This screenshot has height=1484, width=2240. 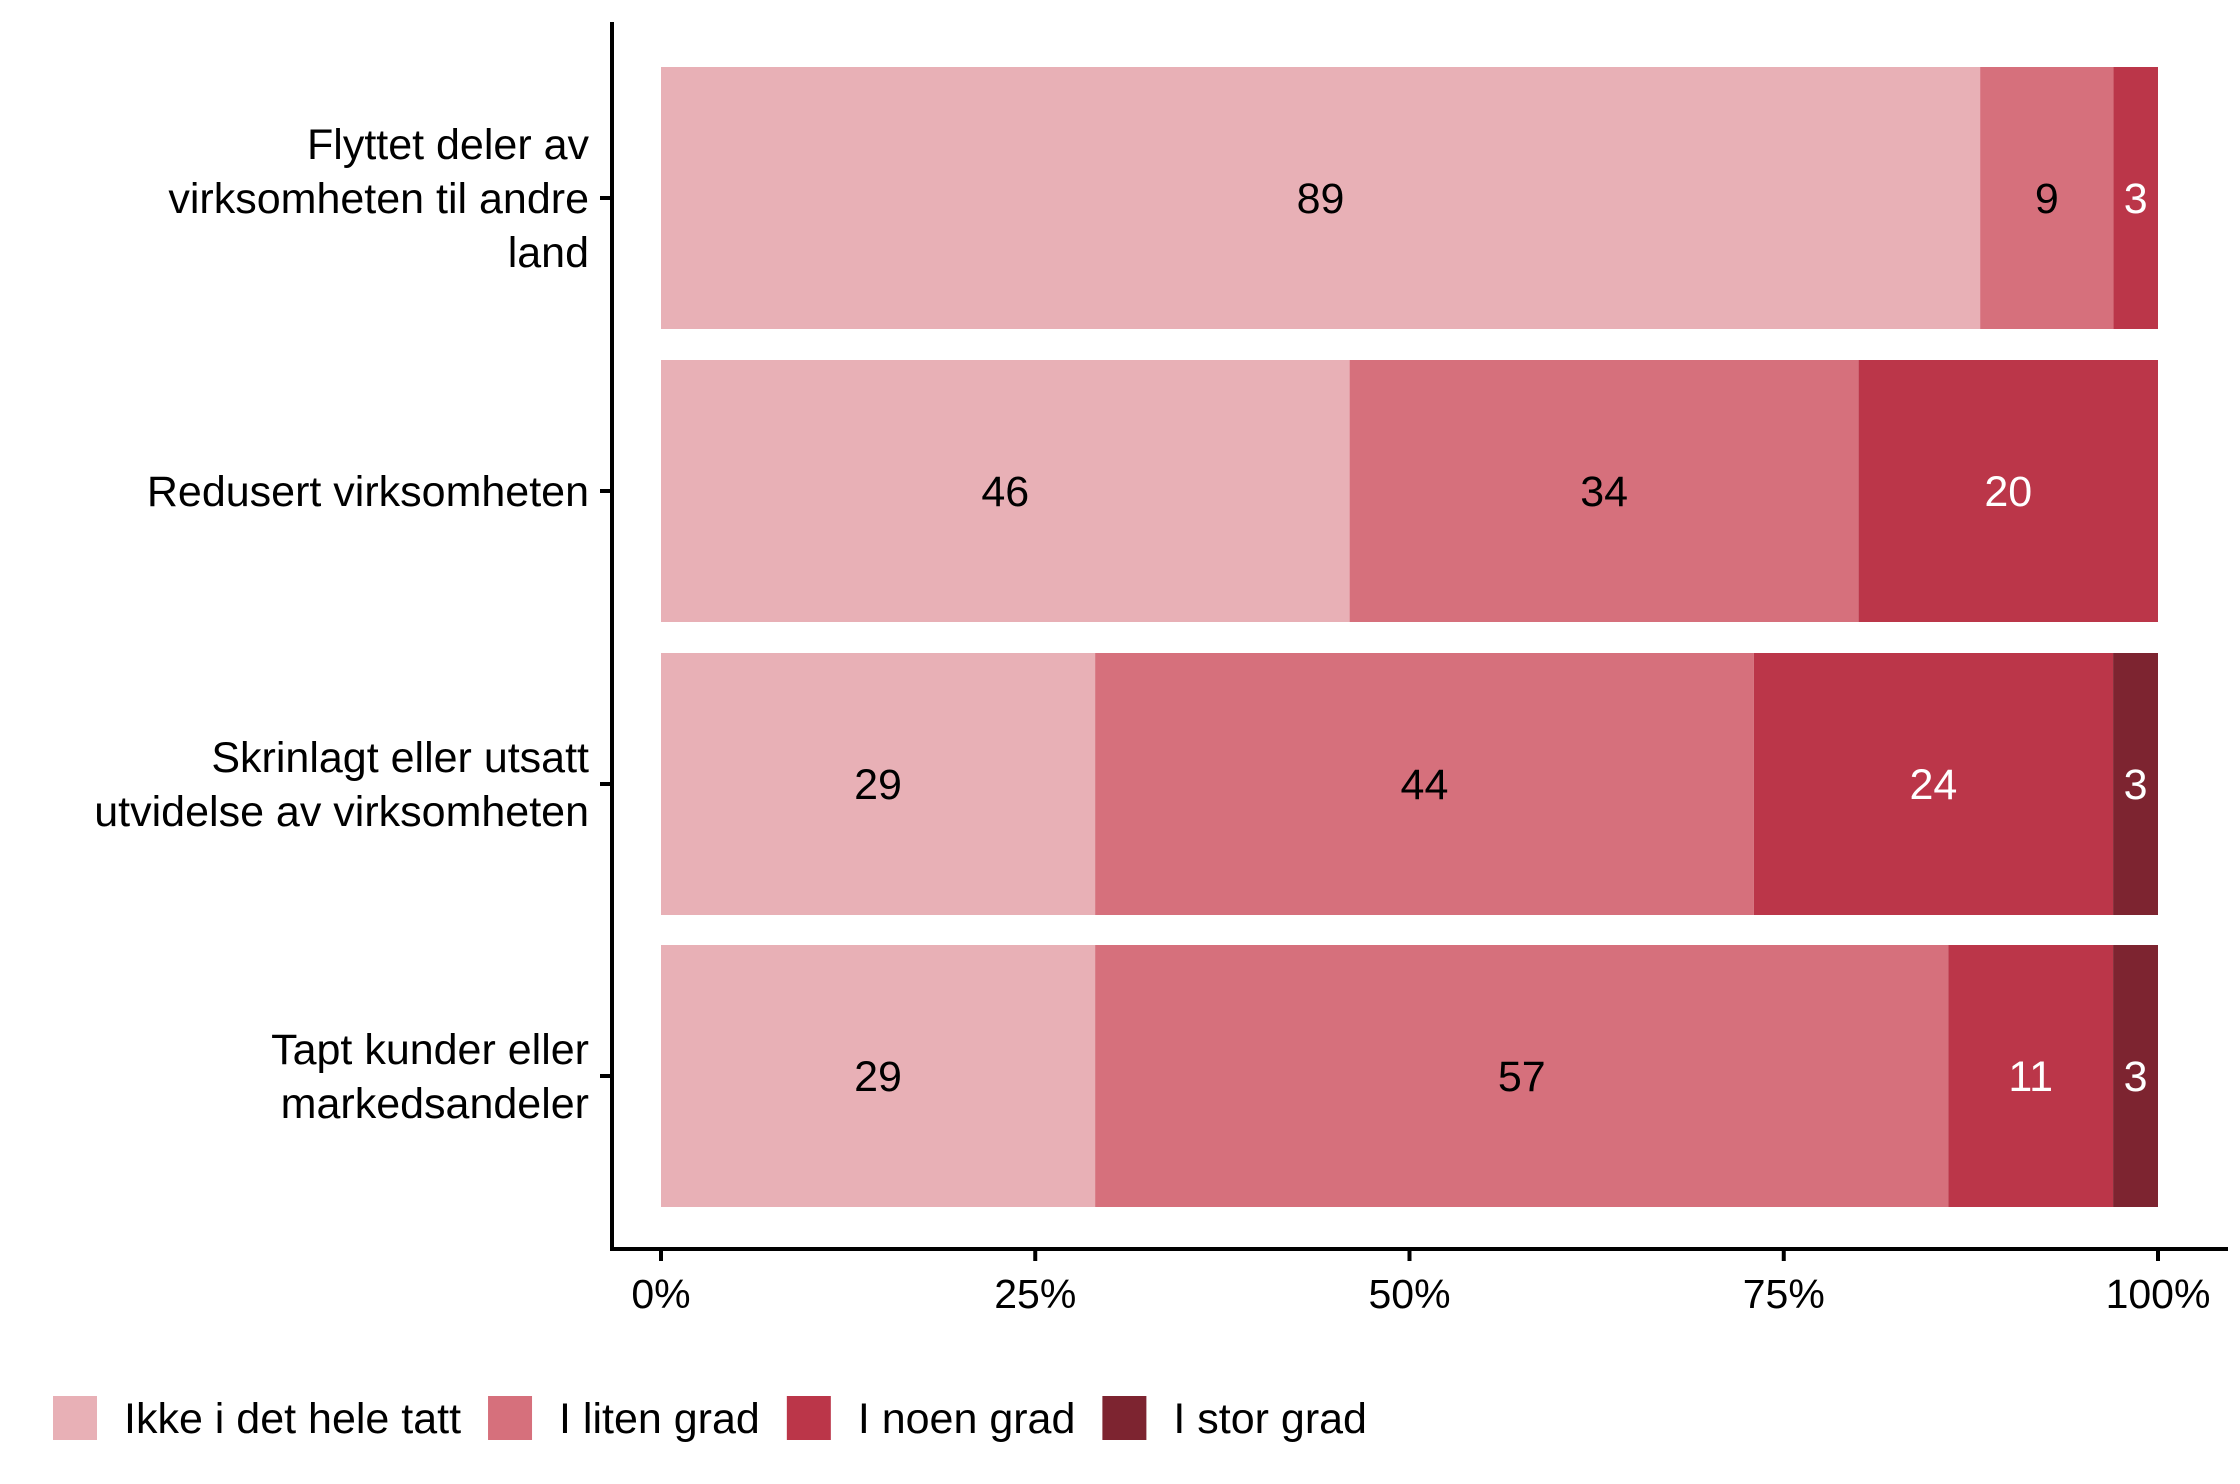 I want to click on legend-label: I liten grad, so click(x=659, y=1419).